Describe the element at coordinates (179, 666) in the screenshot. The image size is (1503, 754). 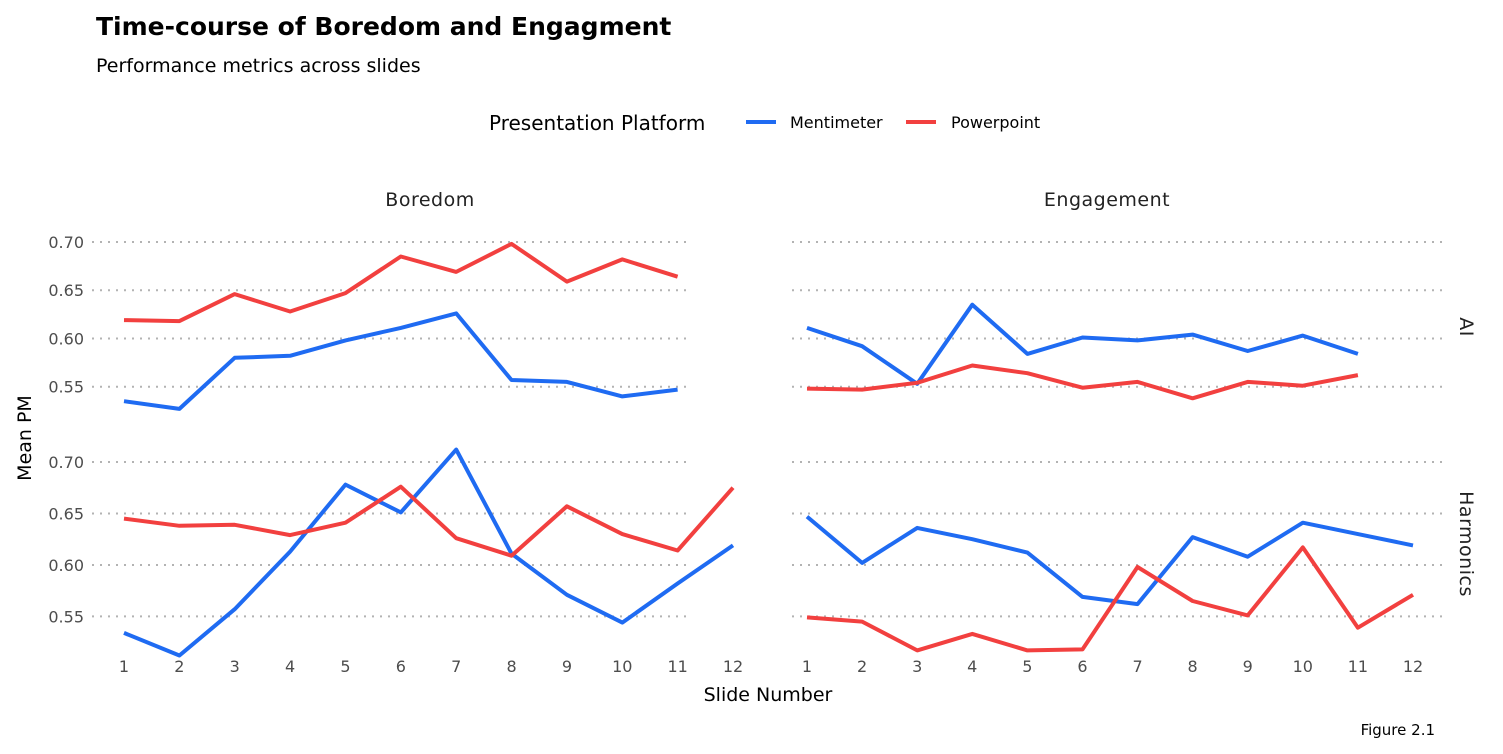
I see `x-tick-label-boredom: 2` at that location.